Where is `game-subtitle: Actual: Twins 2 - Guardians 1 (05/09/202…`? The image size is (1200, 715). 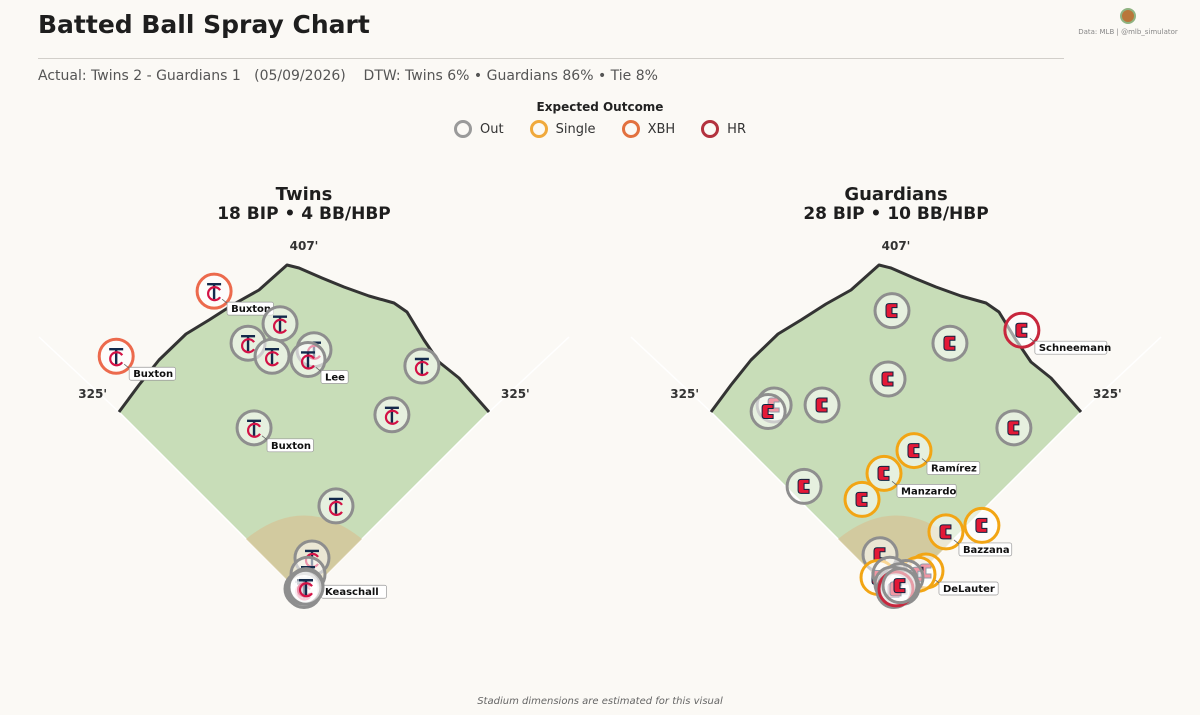
game-subtitle: Actual: Twins 2 - Guardians 1 (05/09/202… is located at coordinates (348, 76).